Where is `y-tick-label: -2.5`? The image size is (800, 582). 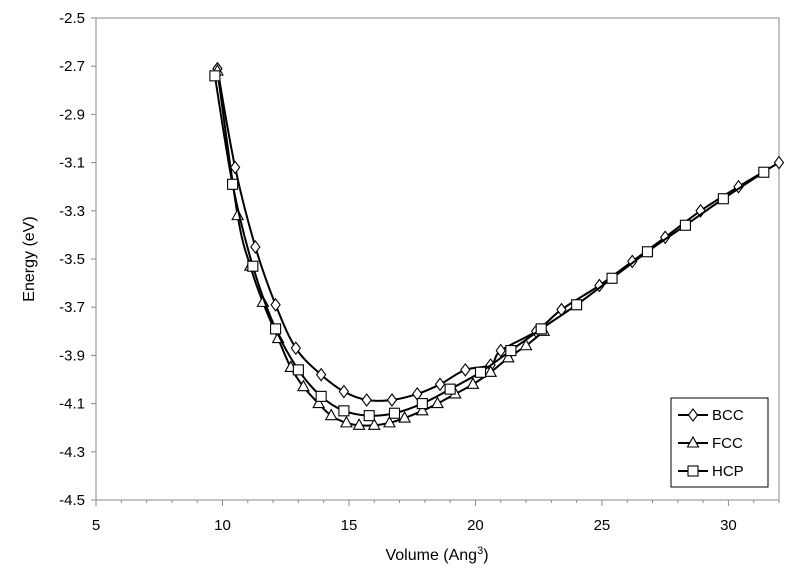 y-tick-label: -2.5 is located at coordinates (72, 18).